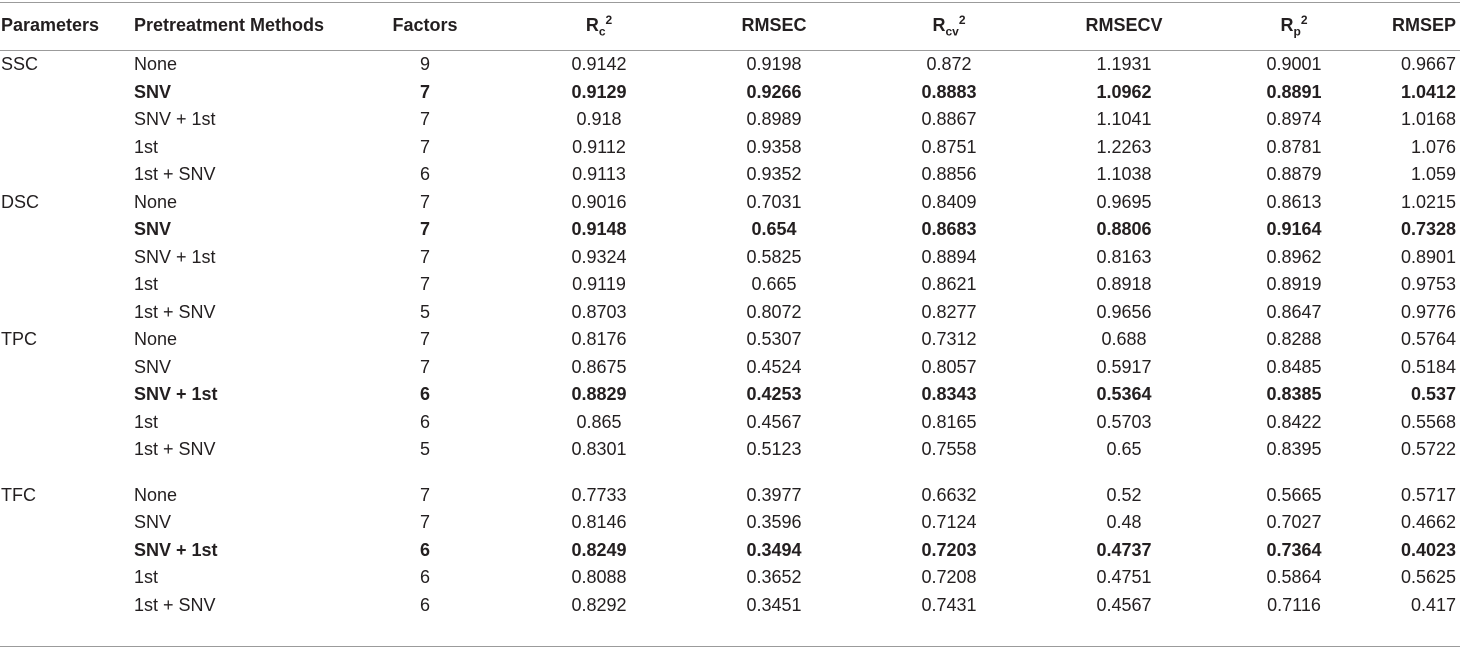 The height and width of the screenshot is (650, 1460). What do you see at coordinates (774, 421) in the screenshot?
I see `cell-rmsec: 0.4567` at bounding box center [774, 421].